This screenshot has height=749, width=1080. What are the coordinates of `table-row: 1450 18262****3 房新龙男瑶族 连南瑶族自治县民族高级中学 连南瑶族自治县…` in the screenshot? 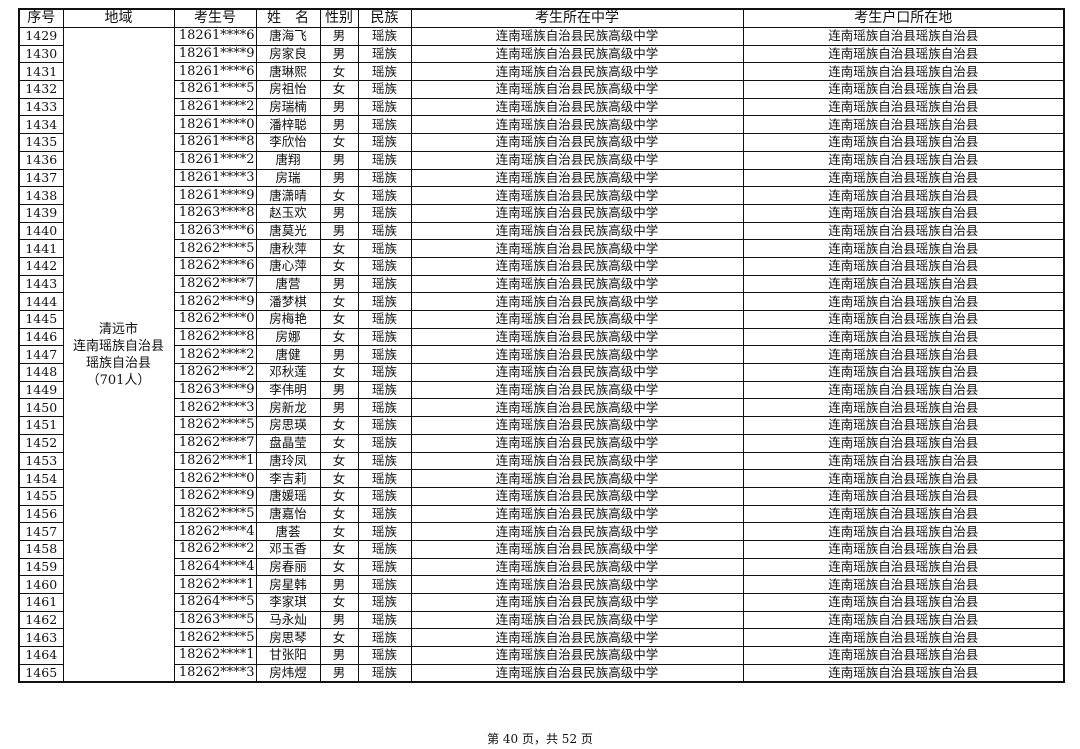 It's located at (541, 408).